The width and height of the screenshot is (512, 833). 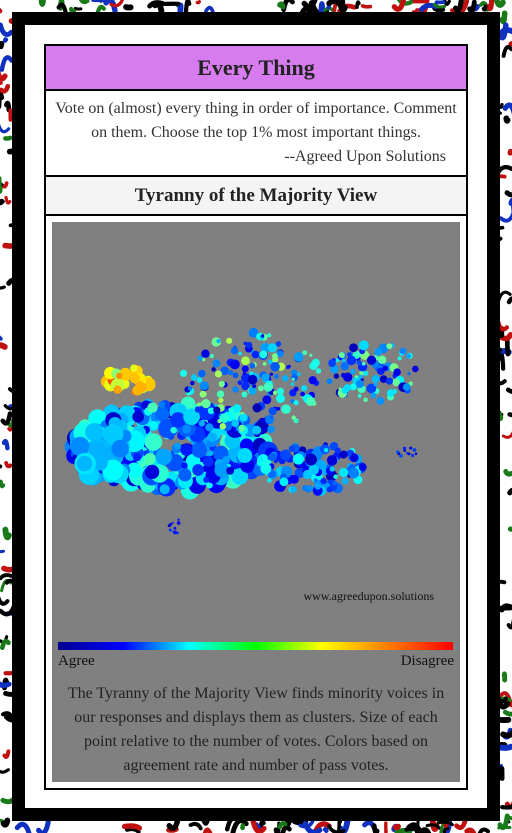 I want to click on watermark: www.agreedupon.solutions, so click(x=368, y=596).